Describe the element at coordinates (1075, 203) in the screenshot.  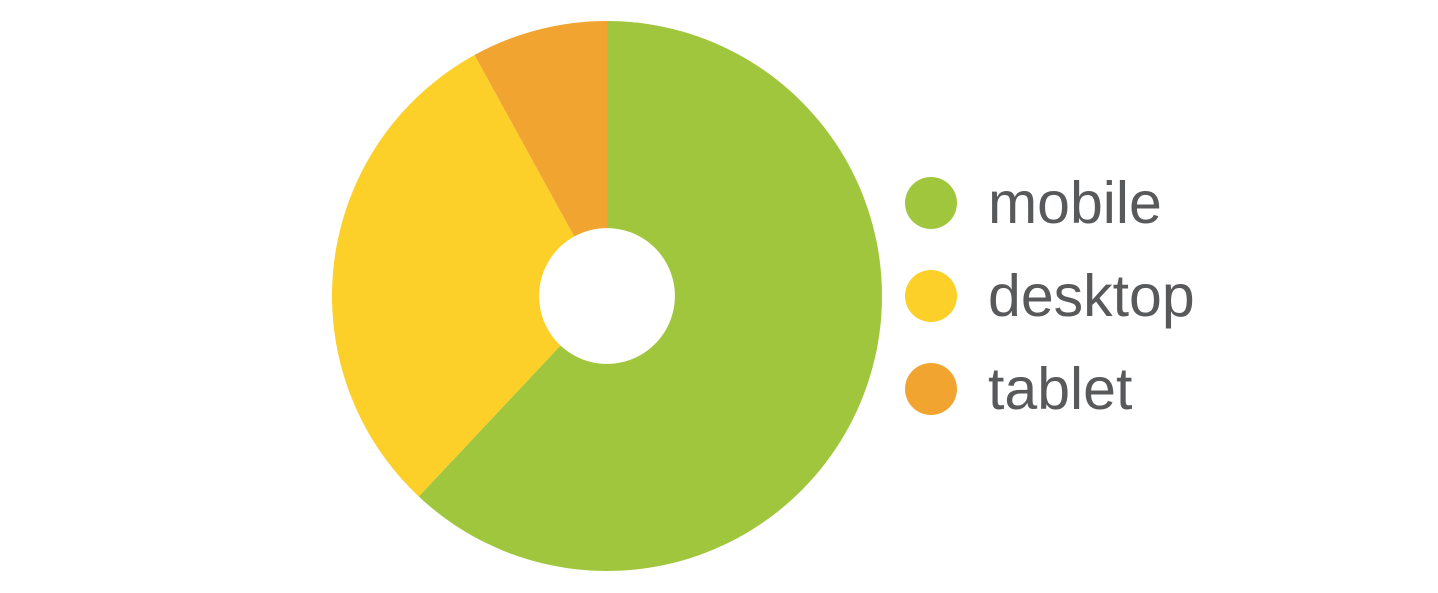
I see `legend-label-mobile: mobile` at that location.